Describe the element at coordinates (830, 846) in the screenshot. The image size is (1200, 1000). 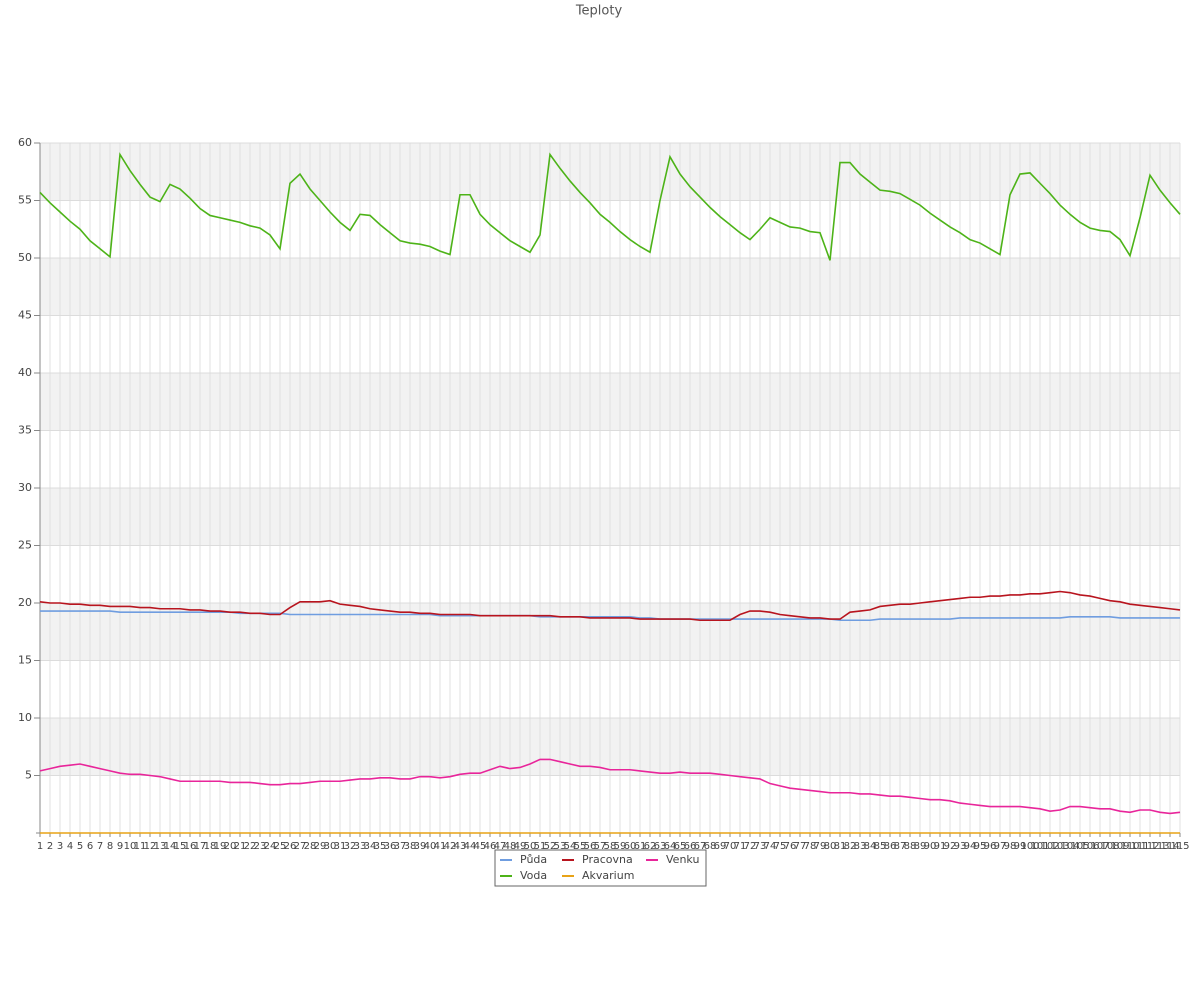
I see `x-tick-label: 80` at that location.